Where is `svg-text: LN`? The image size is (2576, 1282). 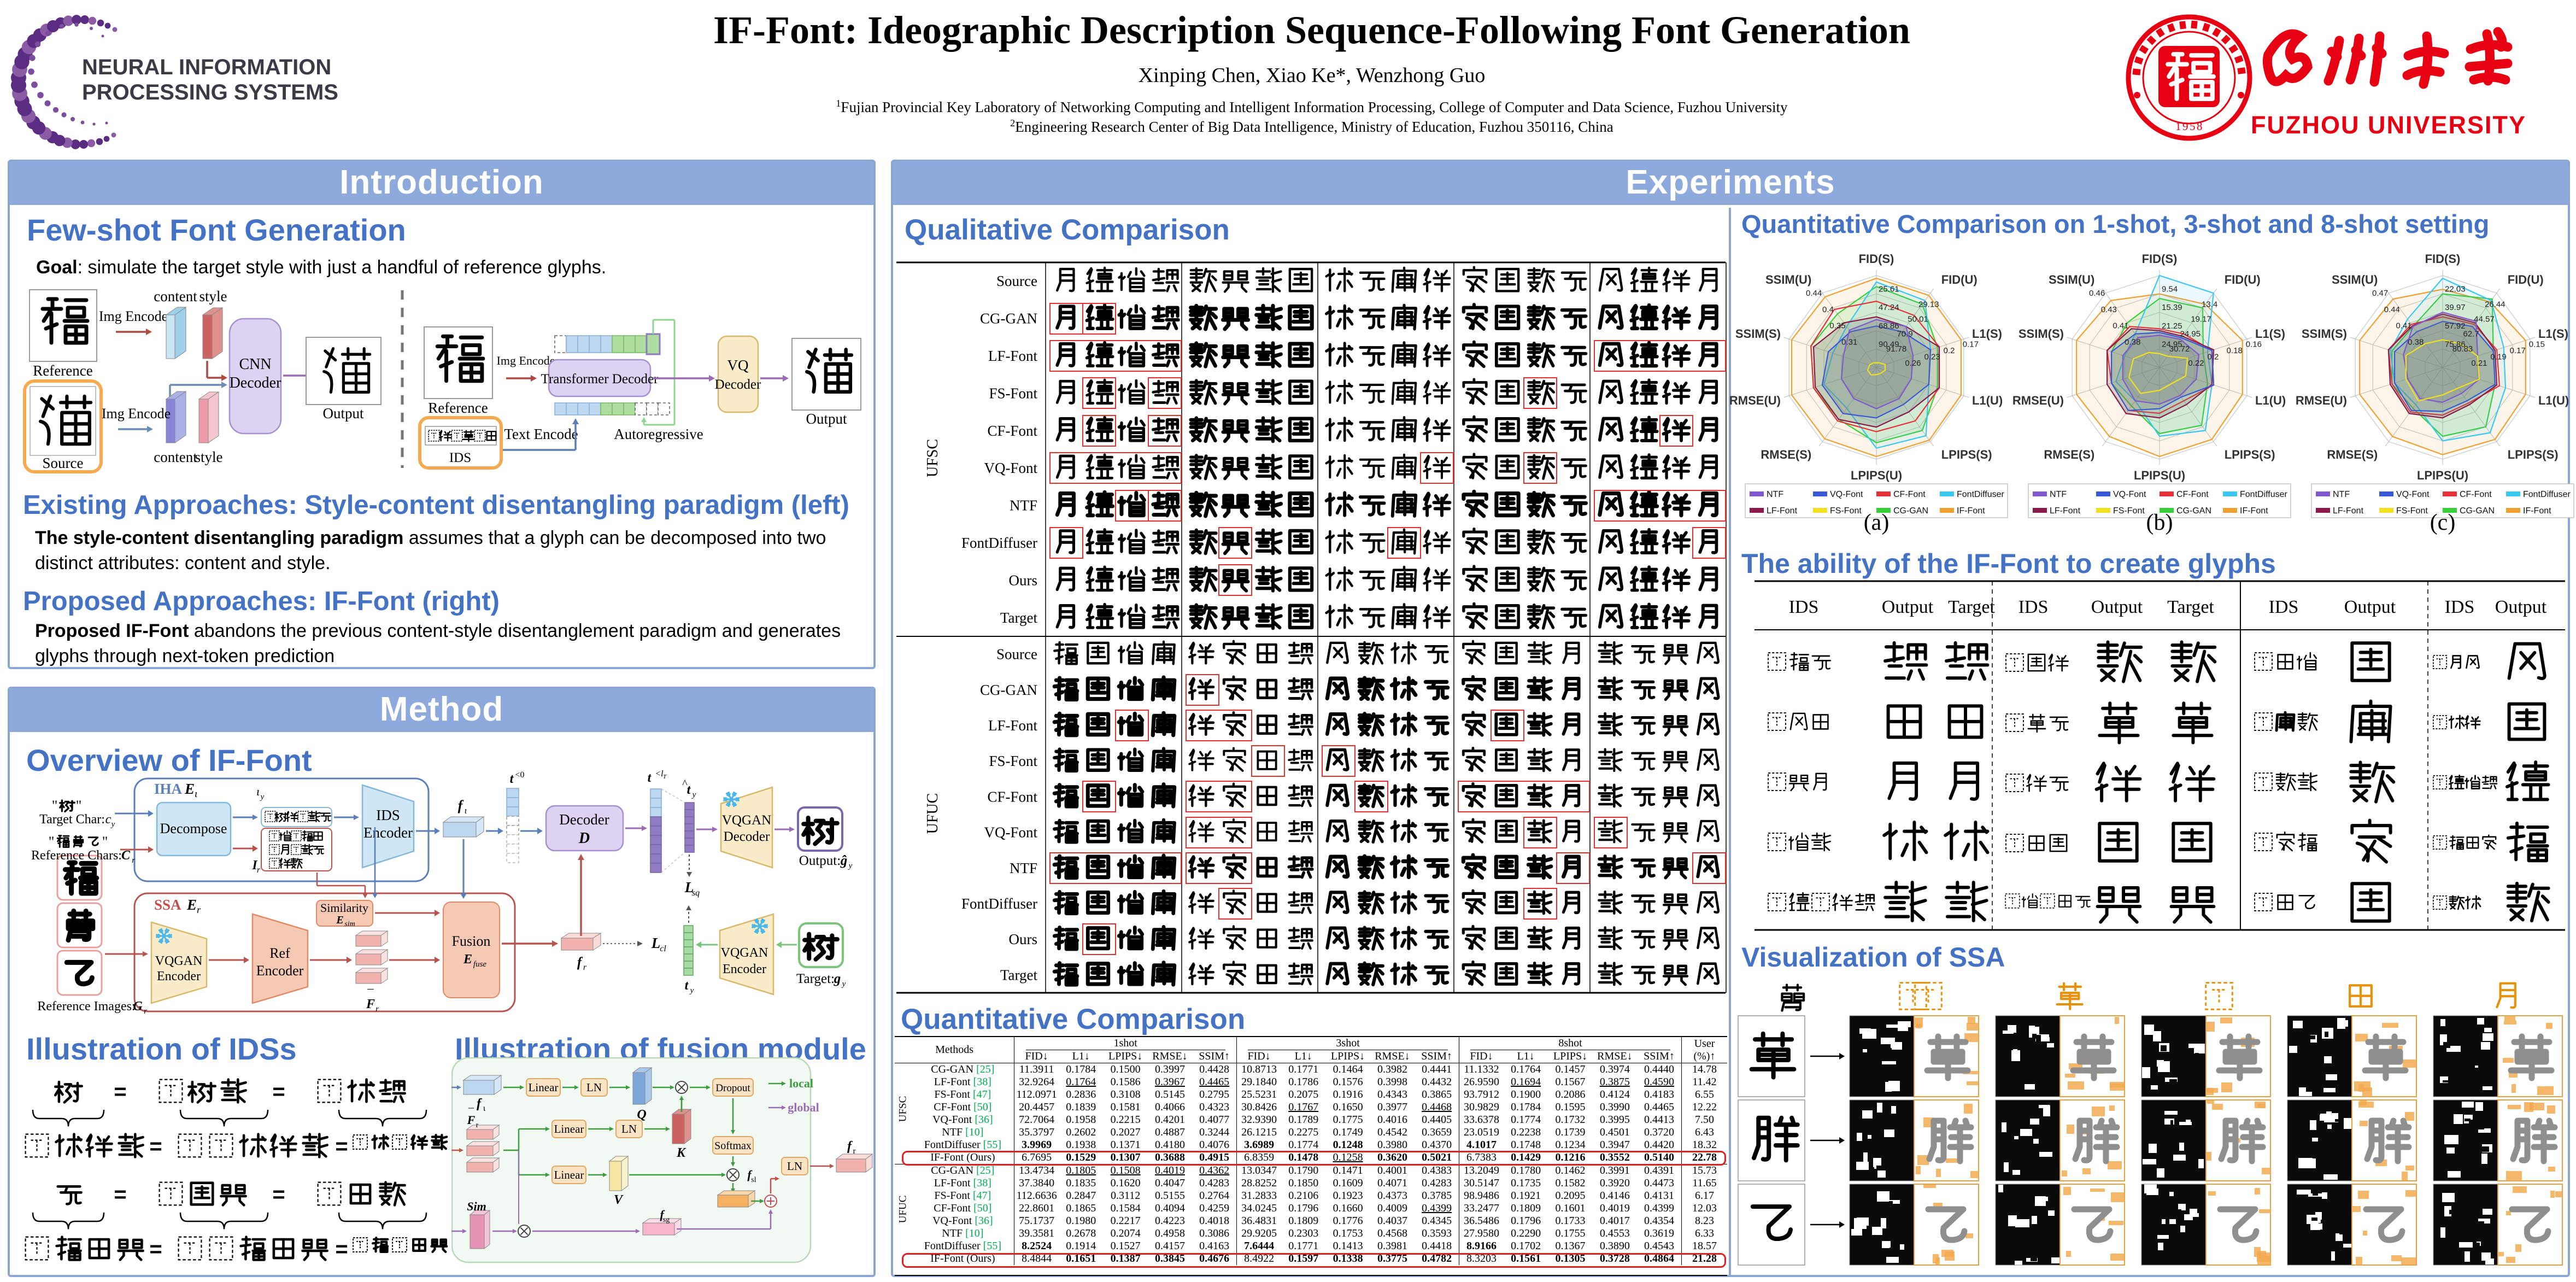 svg-text: LN is located at coordinates (629, 1128).